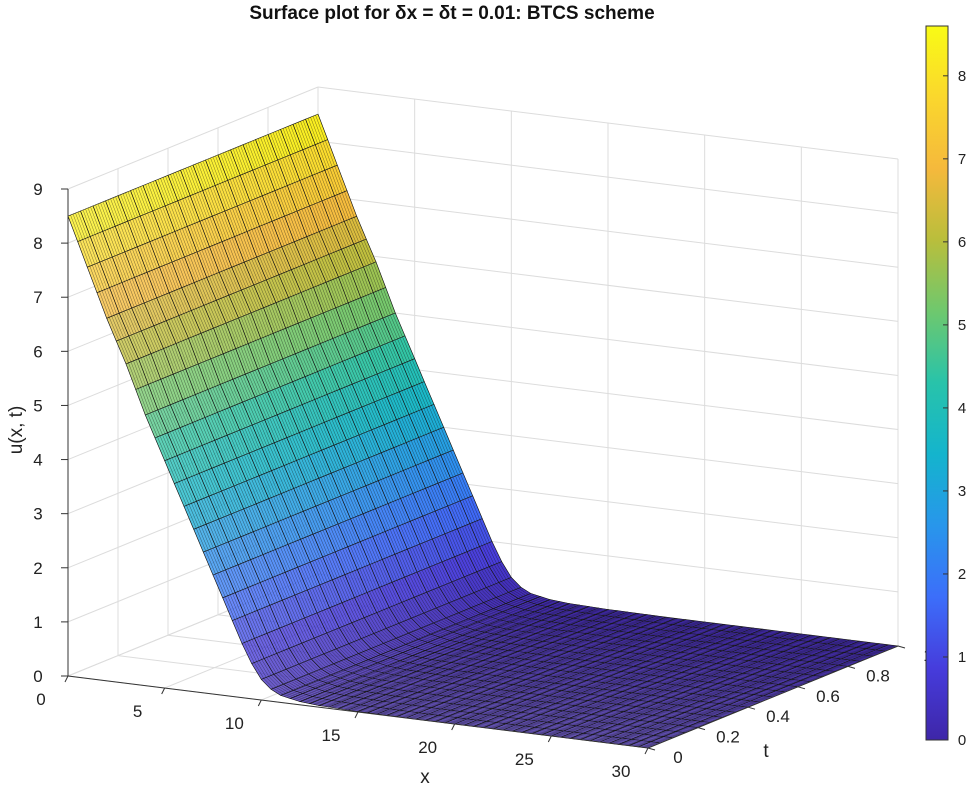 This screenshot has height=788, width=978. I want to click on x-tick-label: 20, so click(427, 747).